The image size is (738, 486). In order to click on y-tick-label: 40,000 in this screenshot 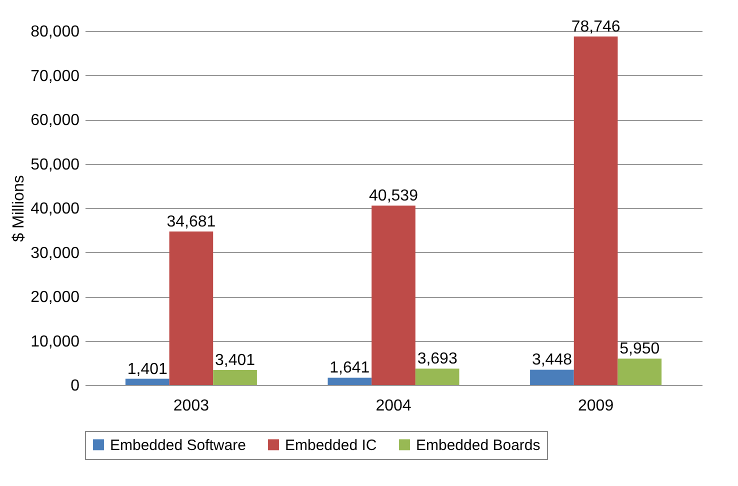, I will do `click(55, 209)`.